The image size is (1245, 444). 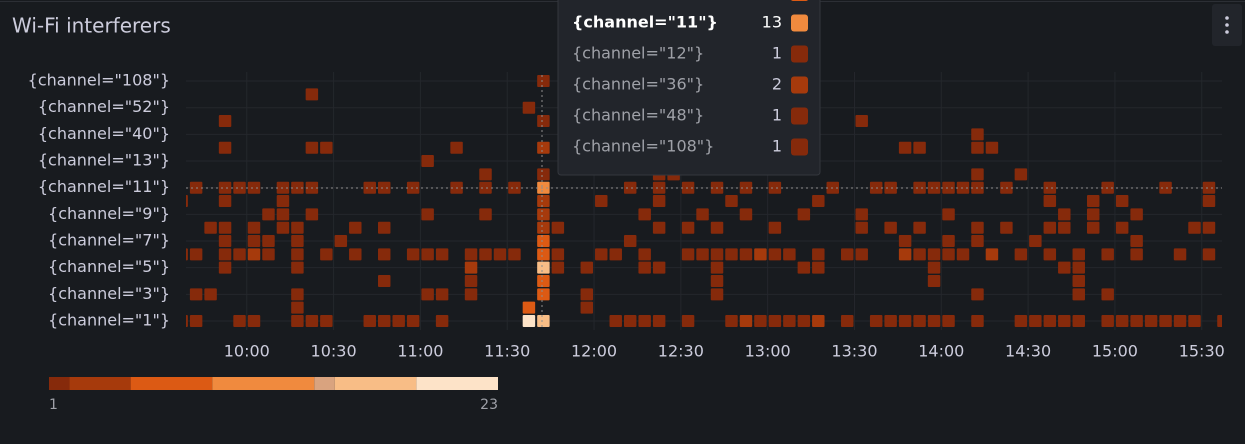 What do you see at coordinates (638, 115) in the screenshot?
I see `tooltip-label: {channel="48"}` at bounding box center [638, 115].